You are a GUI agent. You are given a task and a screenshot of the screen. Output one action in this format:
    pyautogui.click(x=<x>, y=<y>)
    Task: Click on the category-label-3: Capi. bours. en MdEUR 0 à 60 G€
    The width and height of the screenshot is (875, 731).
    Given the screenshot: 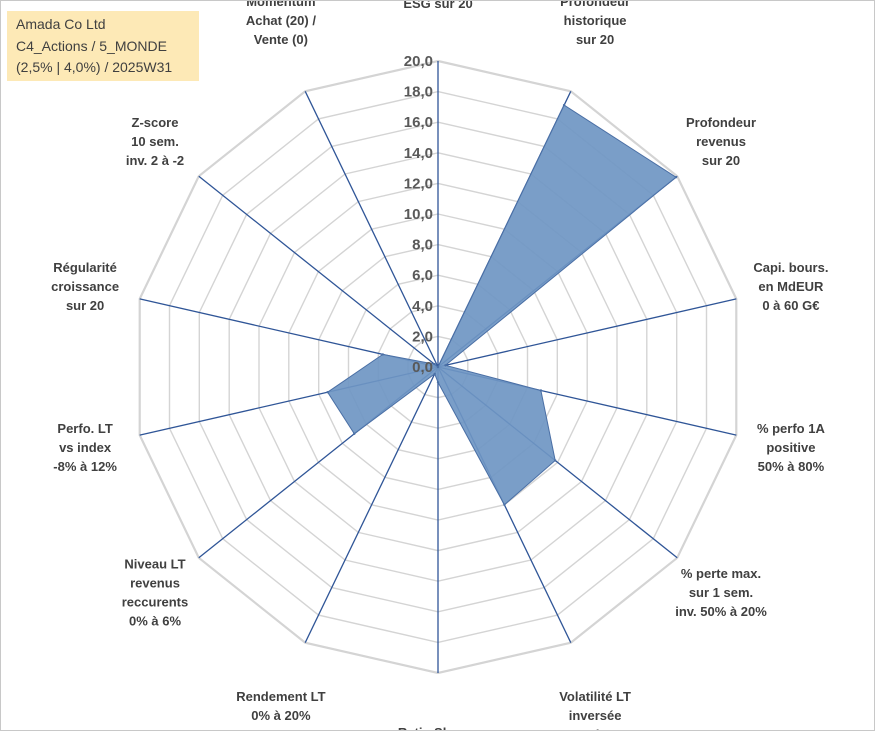 What is the action you would take?
    pyautogui.click(x=790, y=286)
    